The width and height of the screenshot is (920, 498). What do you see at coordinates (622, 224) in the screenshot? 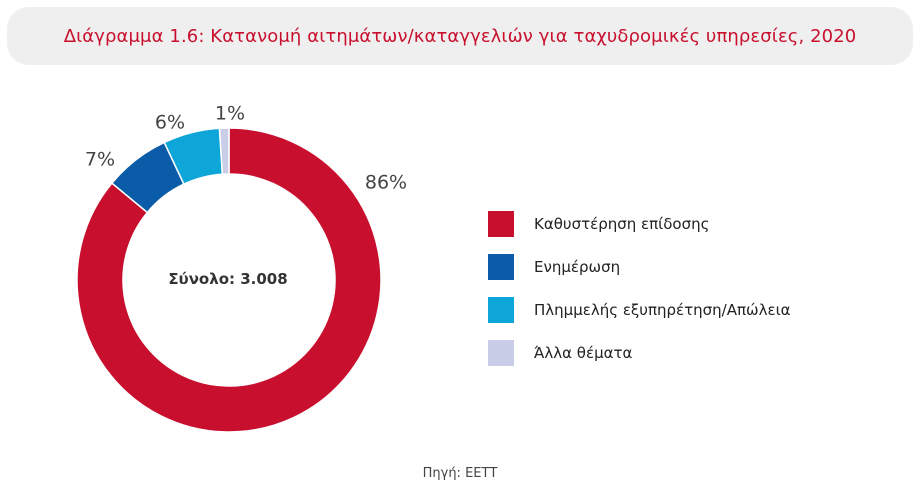
I see `legend-label: Καθυστέρηση επίδοσης` at bounding box center [622, 224].